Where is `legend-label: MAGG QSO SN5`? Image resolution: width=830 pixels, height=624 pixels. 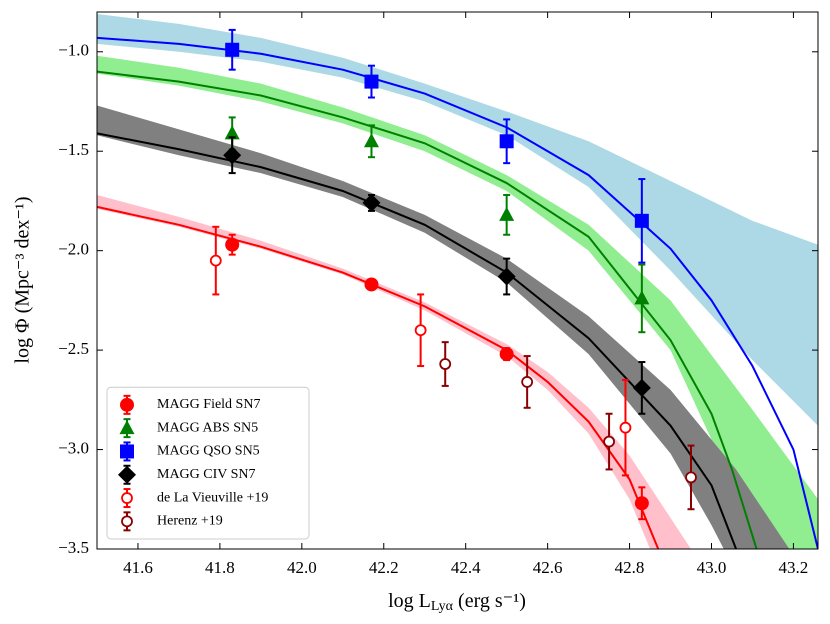 legend-label: MAGG QSO SN5 is located at coordinates (208, 451).